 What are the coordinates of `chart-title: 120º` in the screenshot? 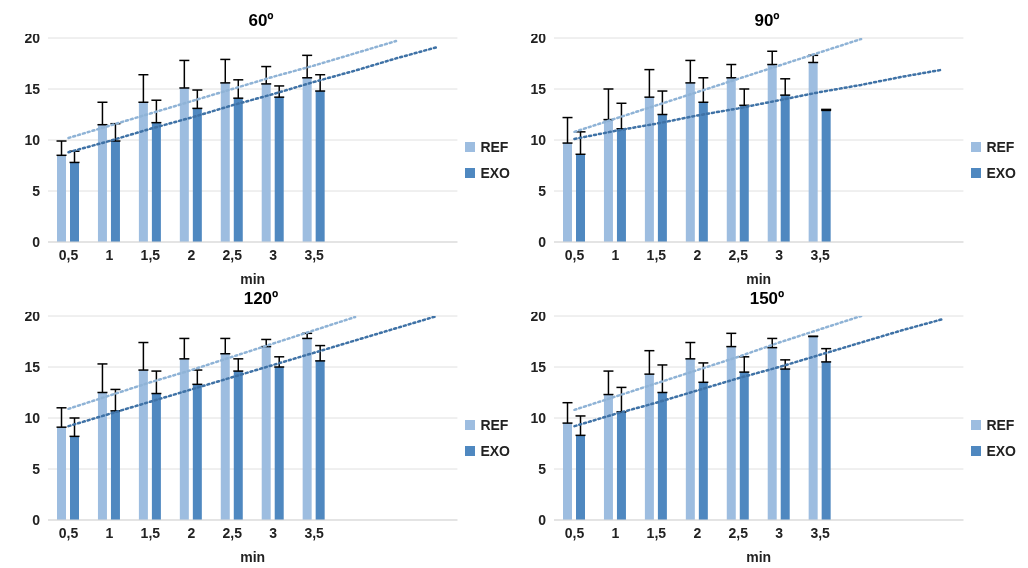 It's located at (261, 298).